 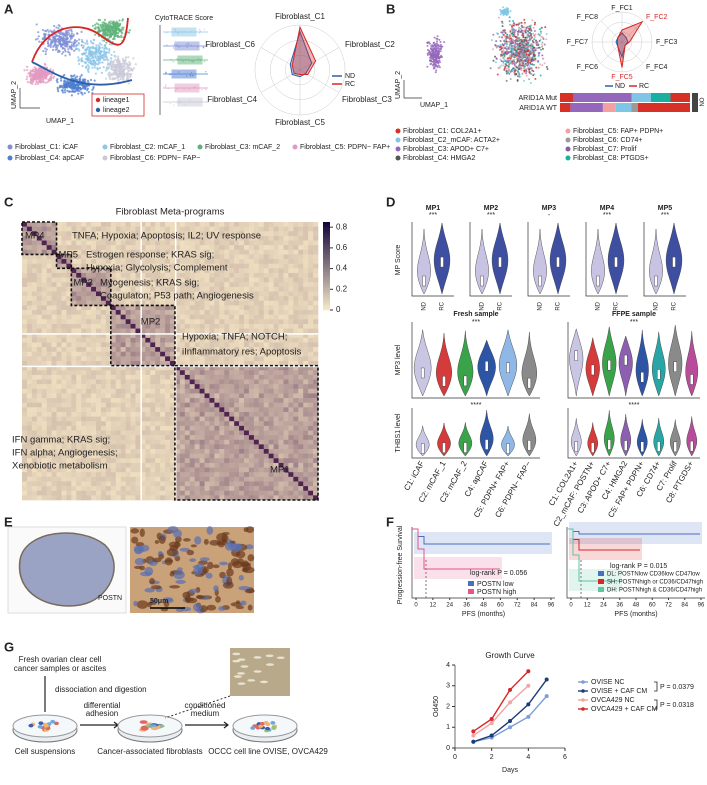 I want to click on box, so click(x=184, y=74).